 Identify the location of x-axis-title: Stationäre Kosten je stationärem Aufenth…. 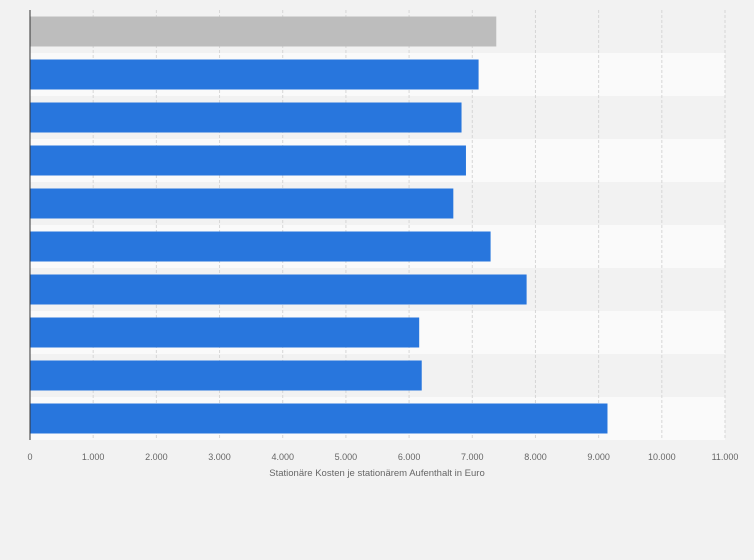
(376, 473).